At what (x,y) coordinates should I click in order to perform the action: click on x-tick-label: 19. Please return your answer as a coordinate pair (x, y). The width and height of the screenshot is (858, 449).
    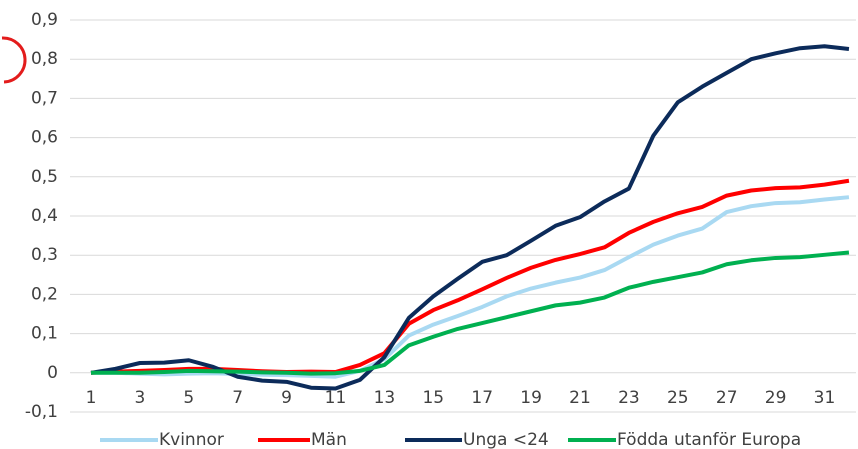
    Looking at the image, I should click on (531, 398).